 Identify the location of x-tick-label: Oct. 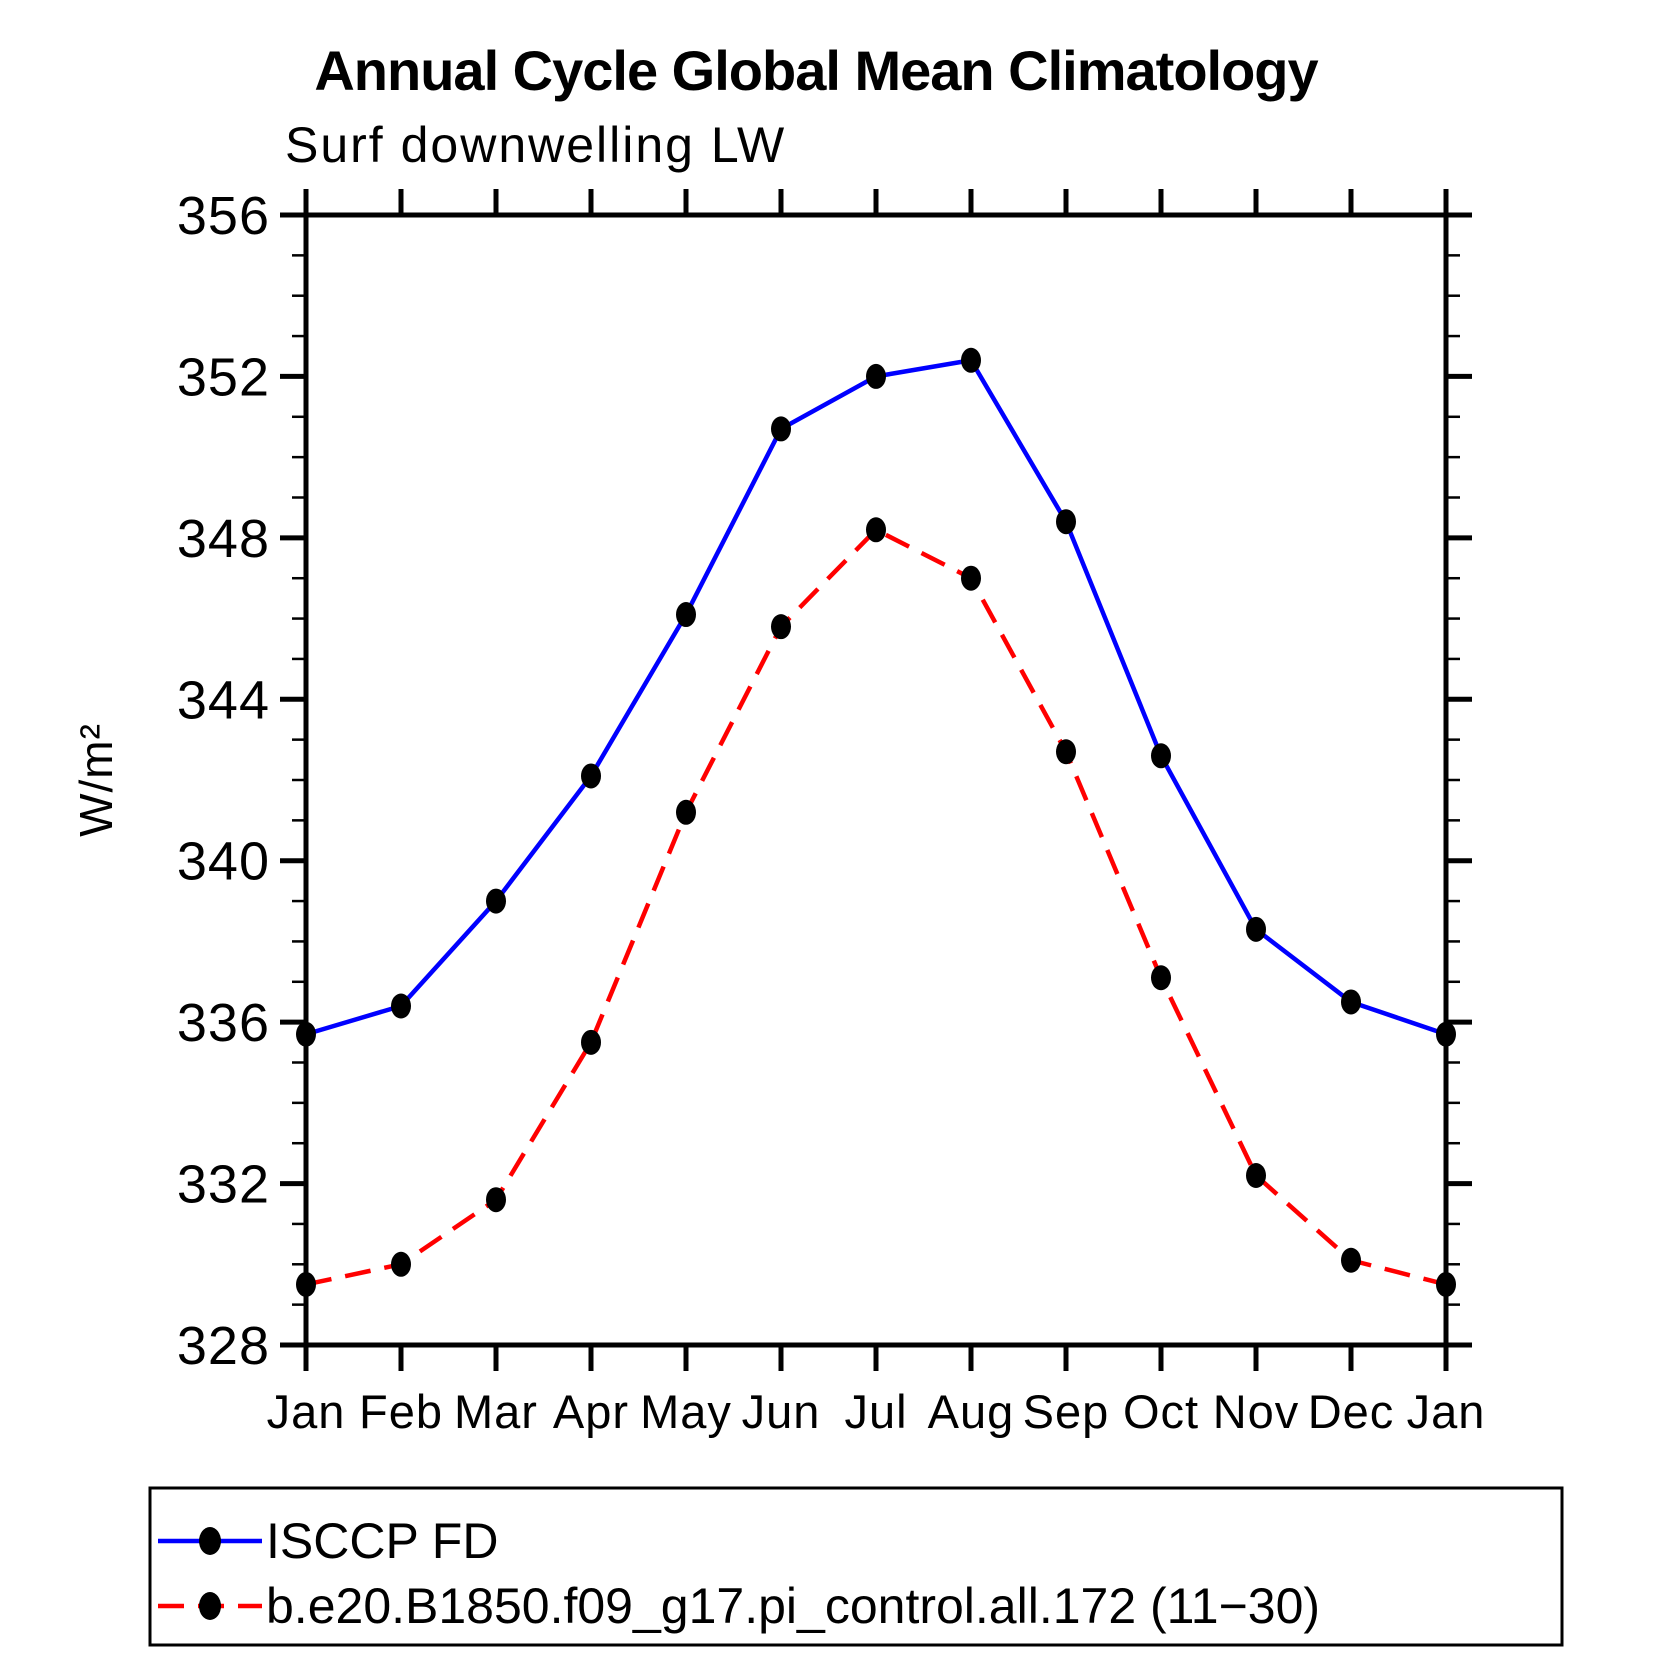
(1161, 1411).